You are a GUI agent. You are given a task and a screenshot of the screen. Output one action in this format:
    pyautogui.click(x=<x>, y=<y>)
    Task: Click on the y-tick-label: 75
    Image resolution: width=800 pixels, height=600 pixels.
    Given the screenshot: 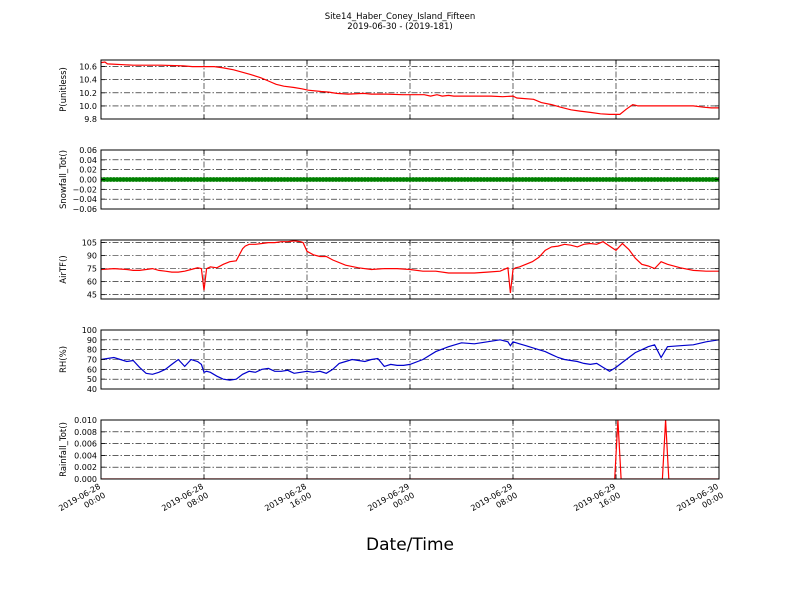 What is the action you would take?
    pyautogui.click(x=92, y=269)
    